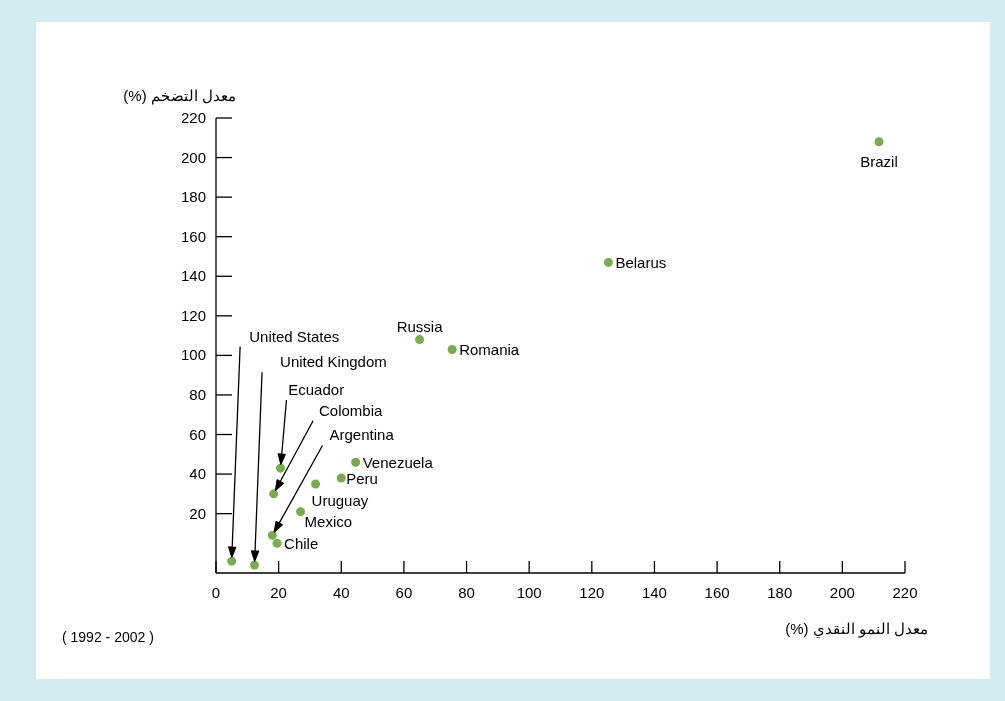  Describe the element at coordinates (278, 592) in the screenshot. I see `x-tick-label: 20` at that location.